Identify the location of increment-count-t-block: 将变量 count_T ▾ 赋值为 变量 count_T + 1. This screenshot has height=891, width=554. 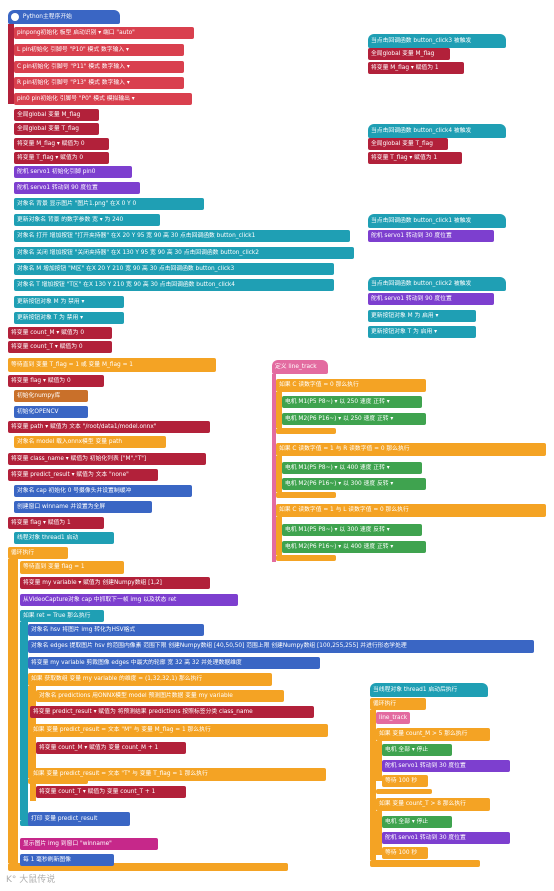
(111, 792).